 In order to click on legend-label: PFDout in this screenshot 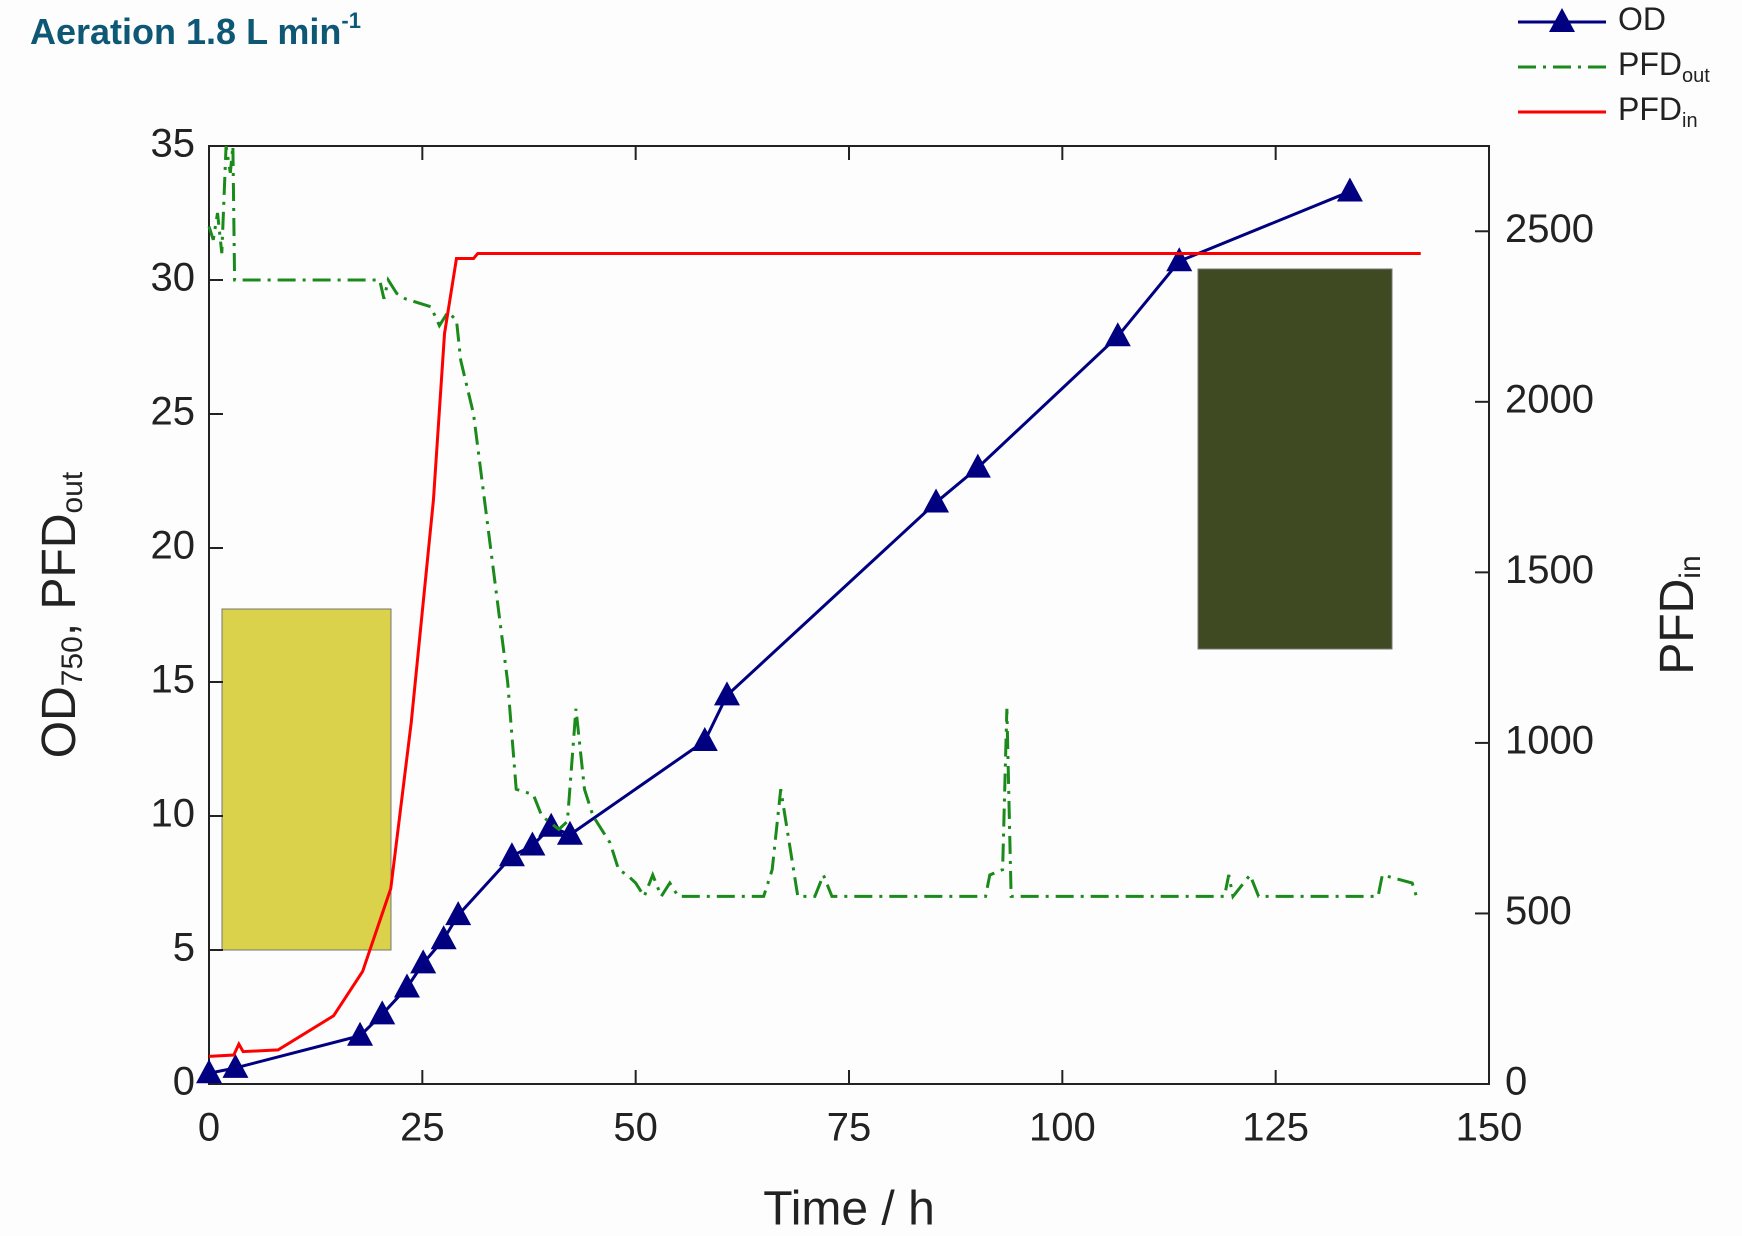, I will do `click(1664, 66)`.